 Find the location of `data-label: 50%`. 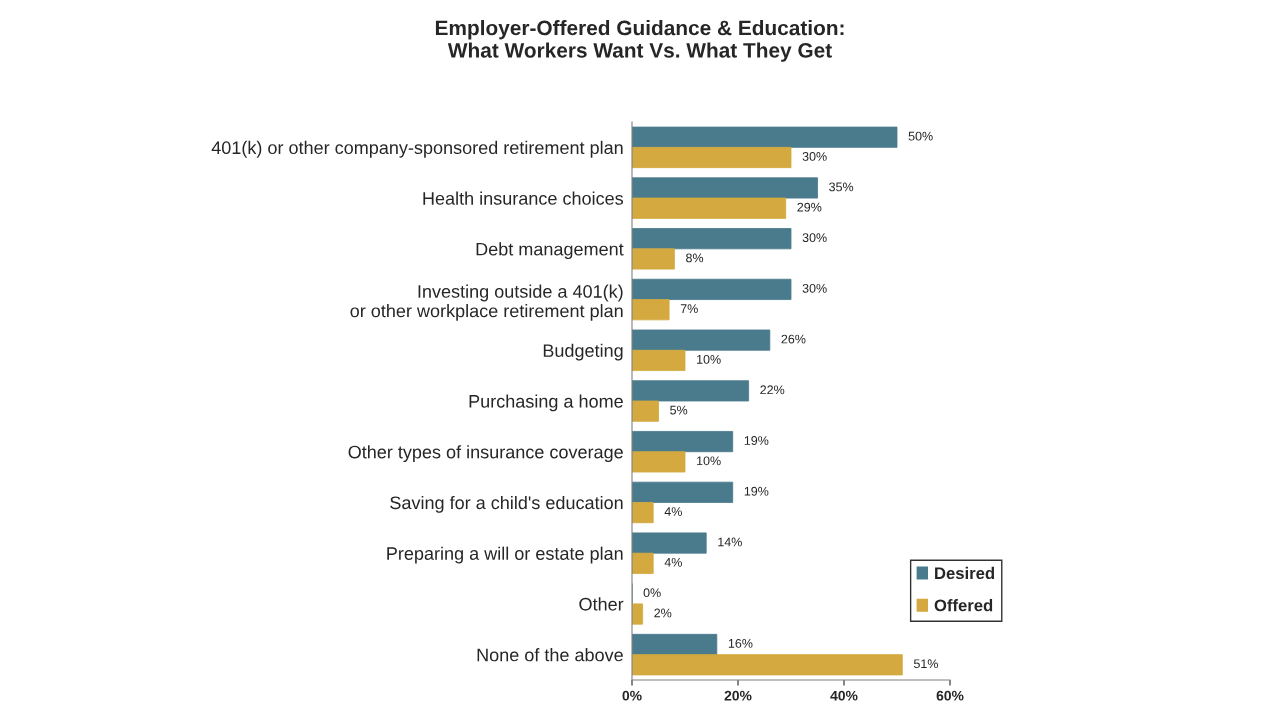

data-label: 50% is located at coordinates (920, 136).